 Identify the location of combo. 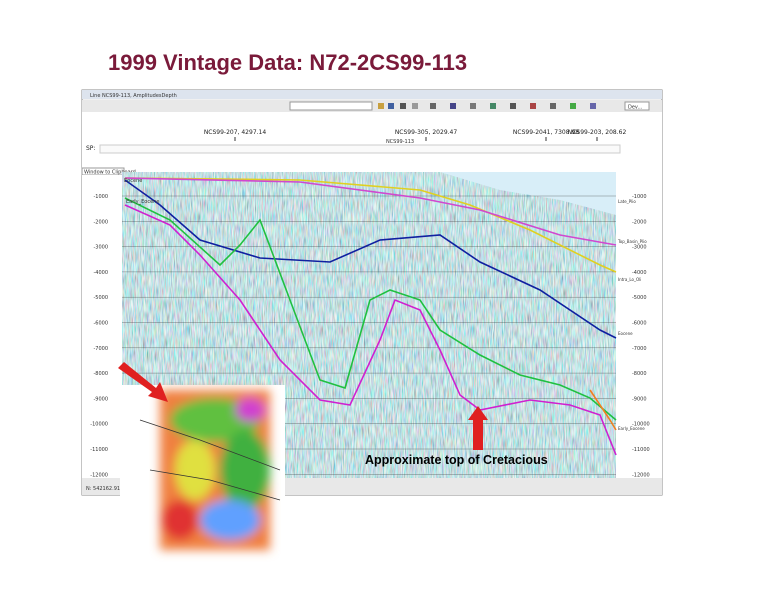
(331, 106).